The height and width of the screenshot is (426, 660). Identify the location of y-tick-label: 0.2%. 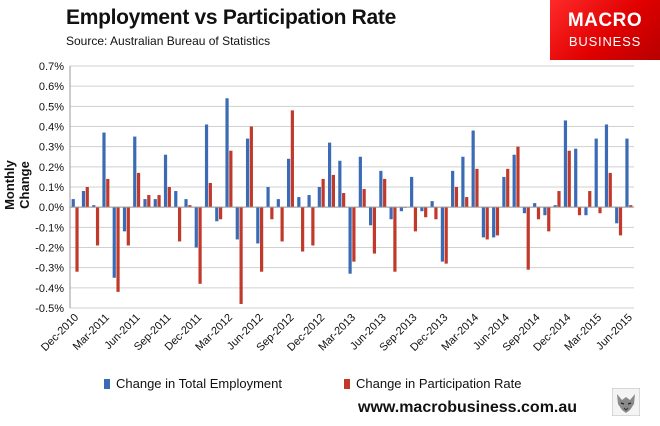
(51, 168).